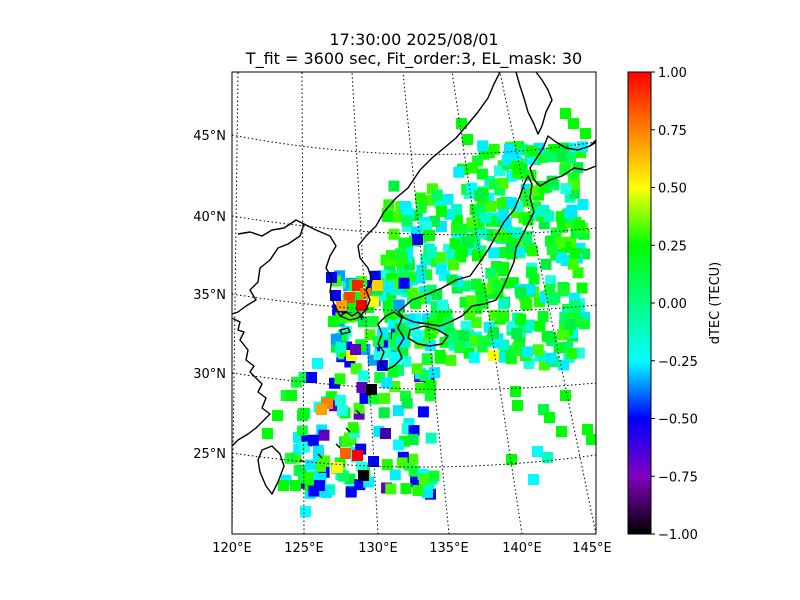  I want to click on lon-label-145e: 145°E, so click(592, 548).